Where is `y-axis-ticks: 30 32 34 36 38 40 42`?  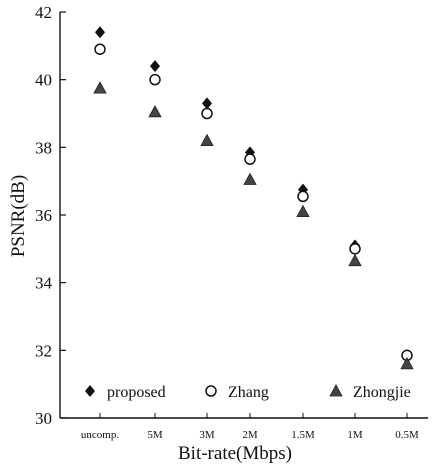 y-axis-ticks: 30 32 34 36 38 40 42 is located at coordinates (50, 215).